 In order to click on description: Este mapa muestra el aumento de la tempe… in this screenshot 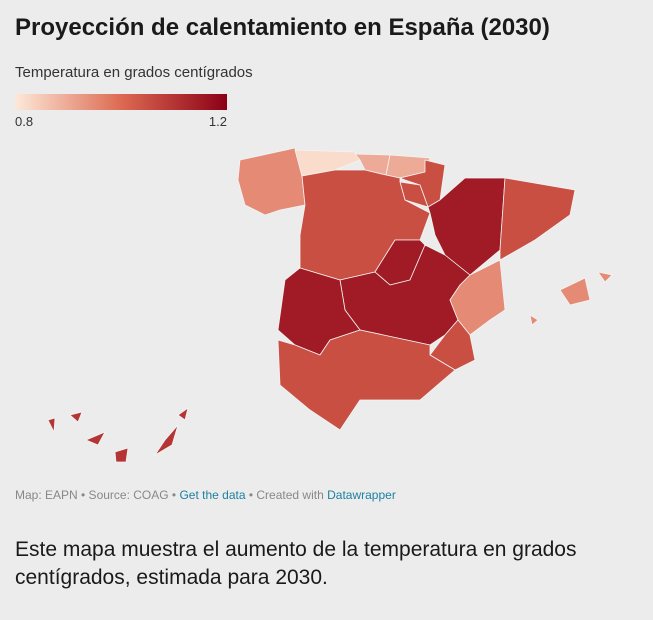, I will do `click(296, 563)`.